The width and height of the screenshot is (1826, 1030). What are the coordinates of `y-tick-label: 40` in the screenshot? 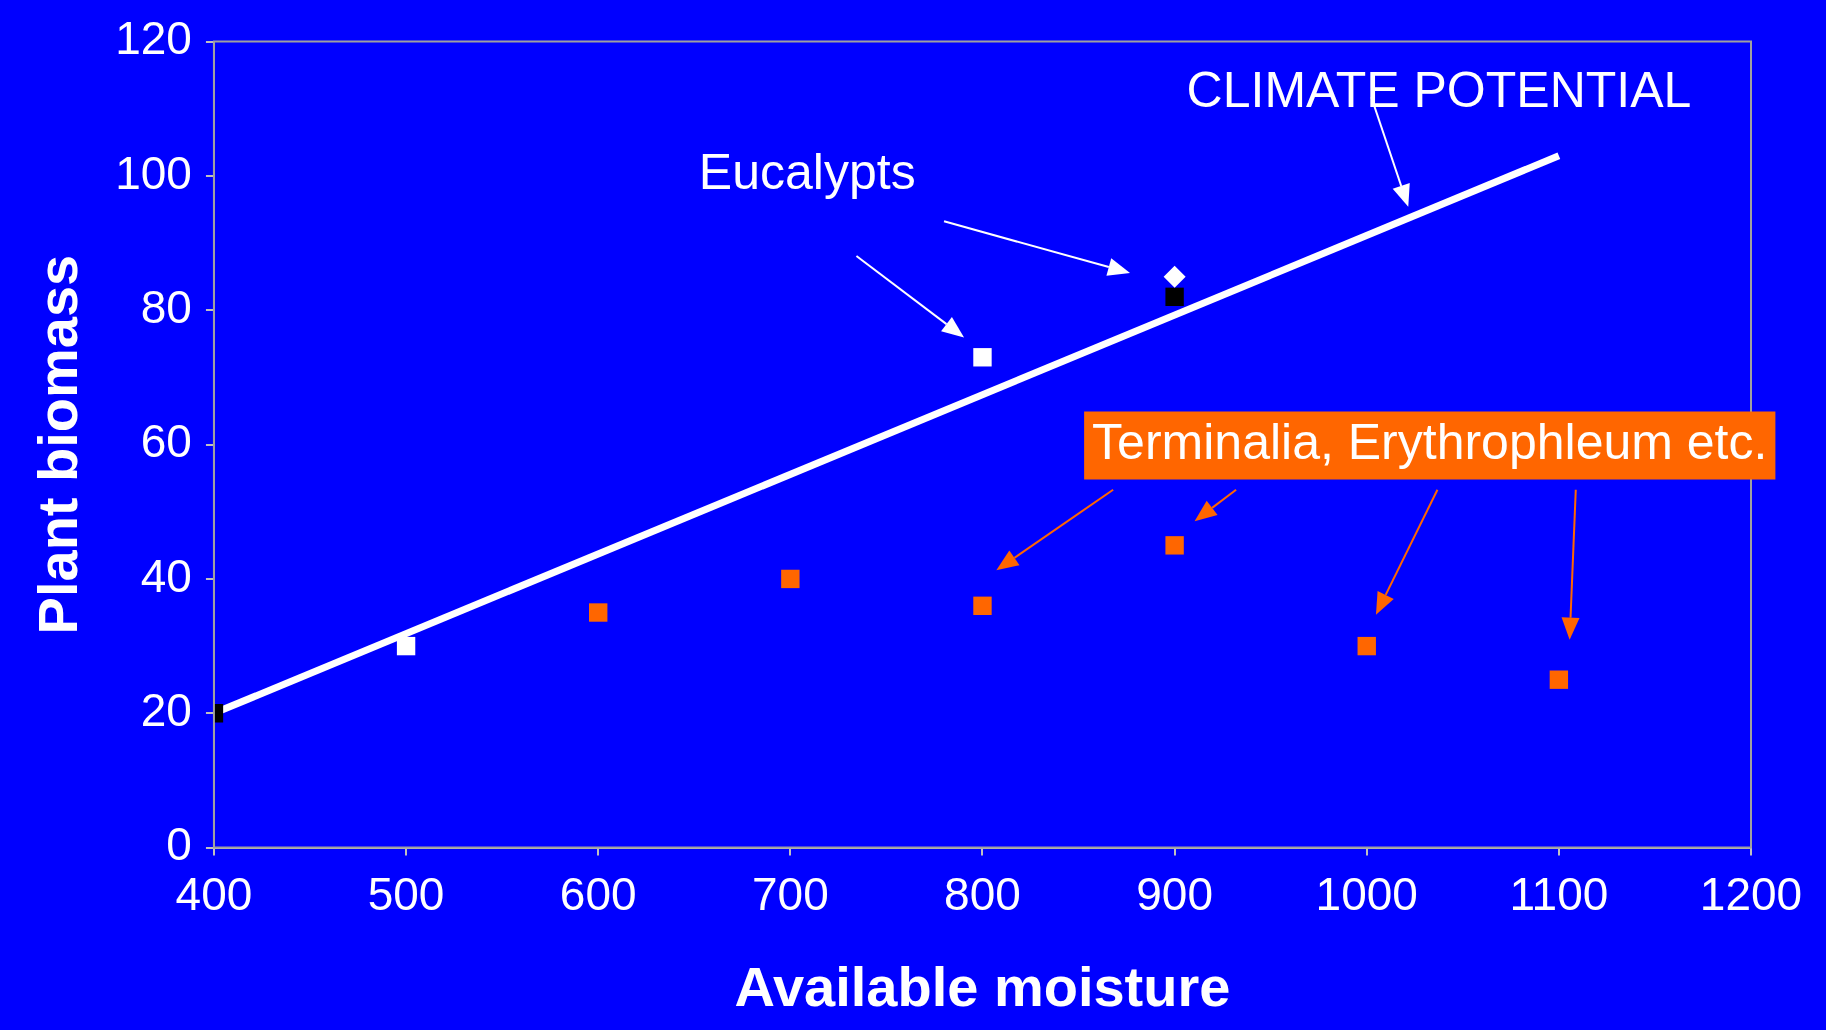 It's located at (166, 575).